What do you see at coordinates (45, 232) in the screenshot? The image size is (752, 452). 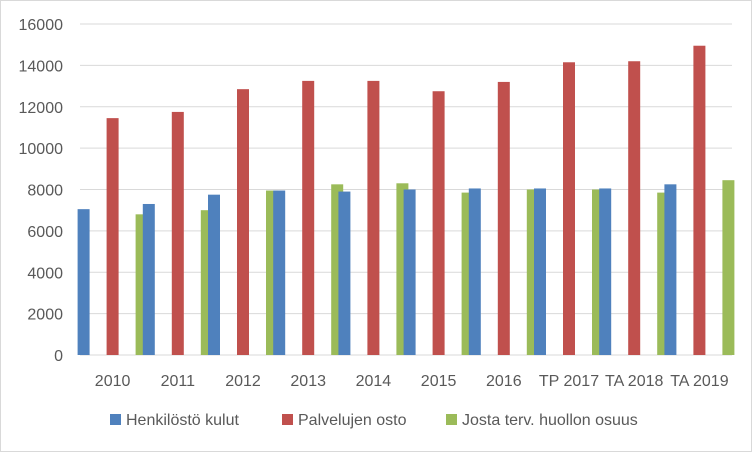 I see `y-tick-label: 6000` at bounding box center [45, 232].